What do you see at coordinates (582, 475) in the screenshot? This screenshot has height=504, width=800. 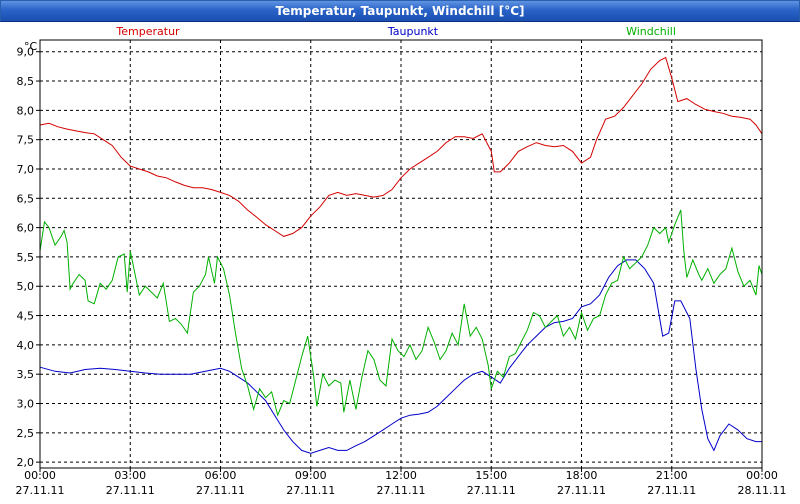 I see `x-tick-time-label: 18:00` at bounding box center [582, 475].